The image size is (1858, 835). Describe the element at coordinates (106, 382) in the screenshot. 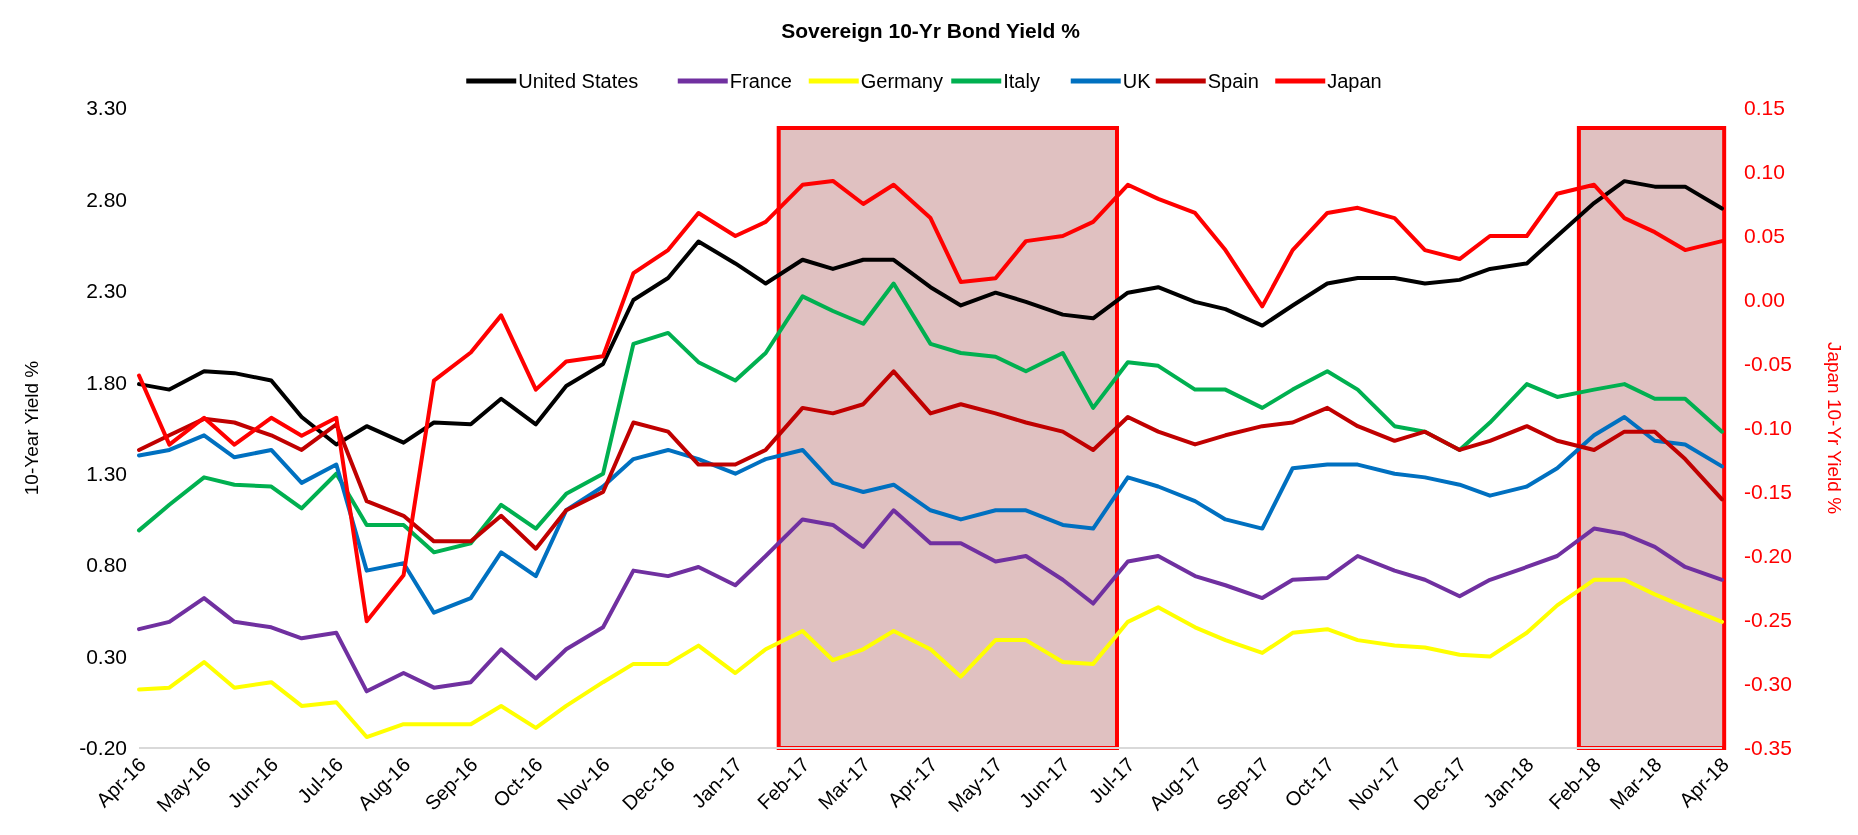

I see `y-tick-label: 1.80` at that location.